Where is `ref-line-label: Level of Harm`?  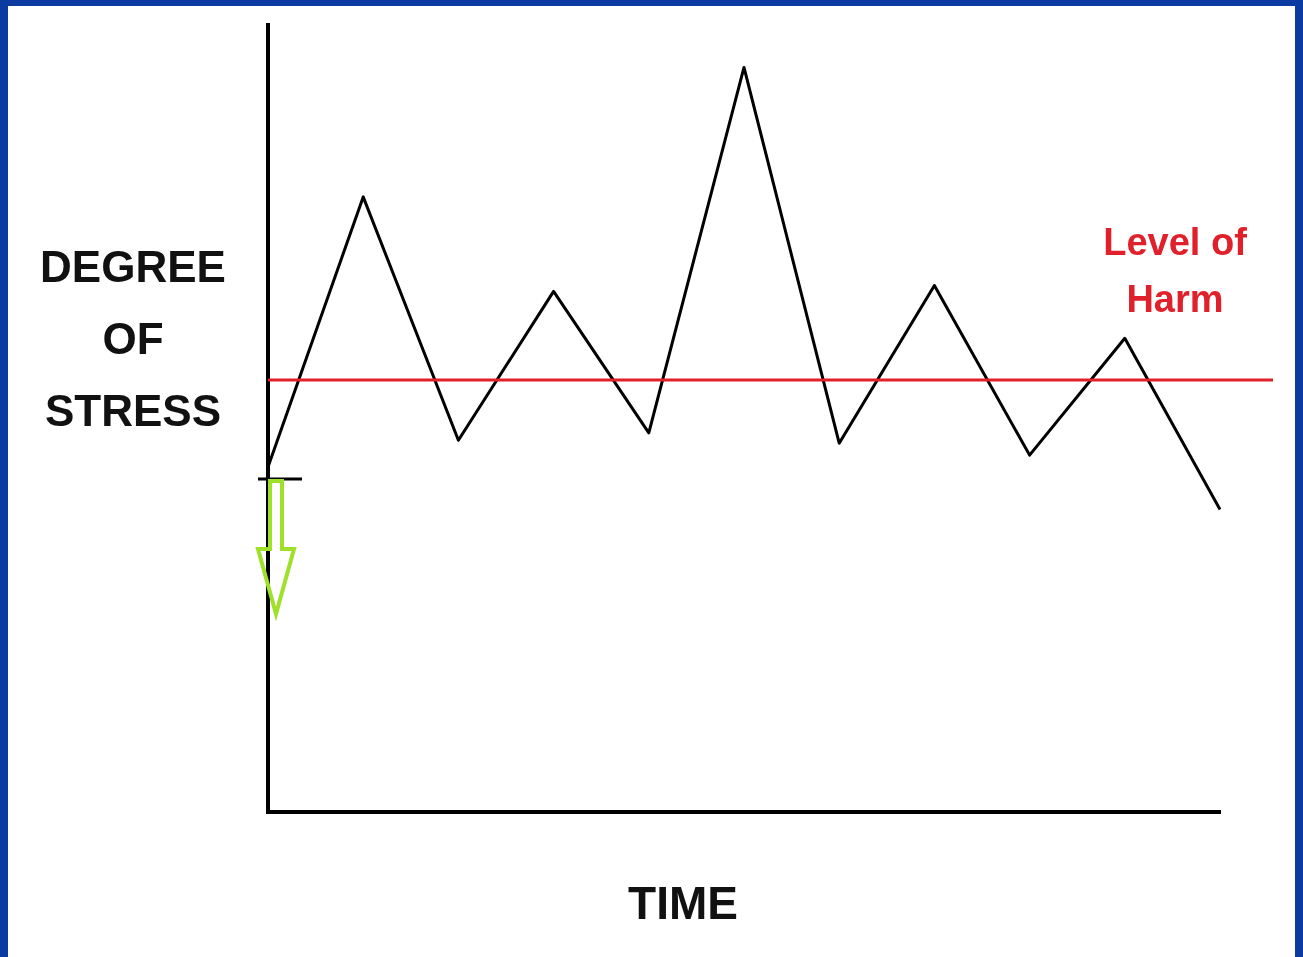 ref-line-label: Level of Harm is located at coordinates (1175, 271).